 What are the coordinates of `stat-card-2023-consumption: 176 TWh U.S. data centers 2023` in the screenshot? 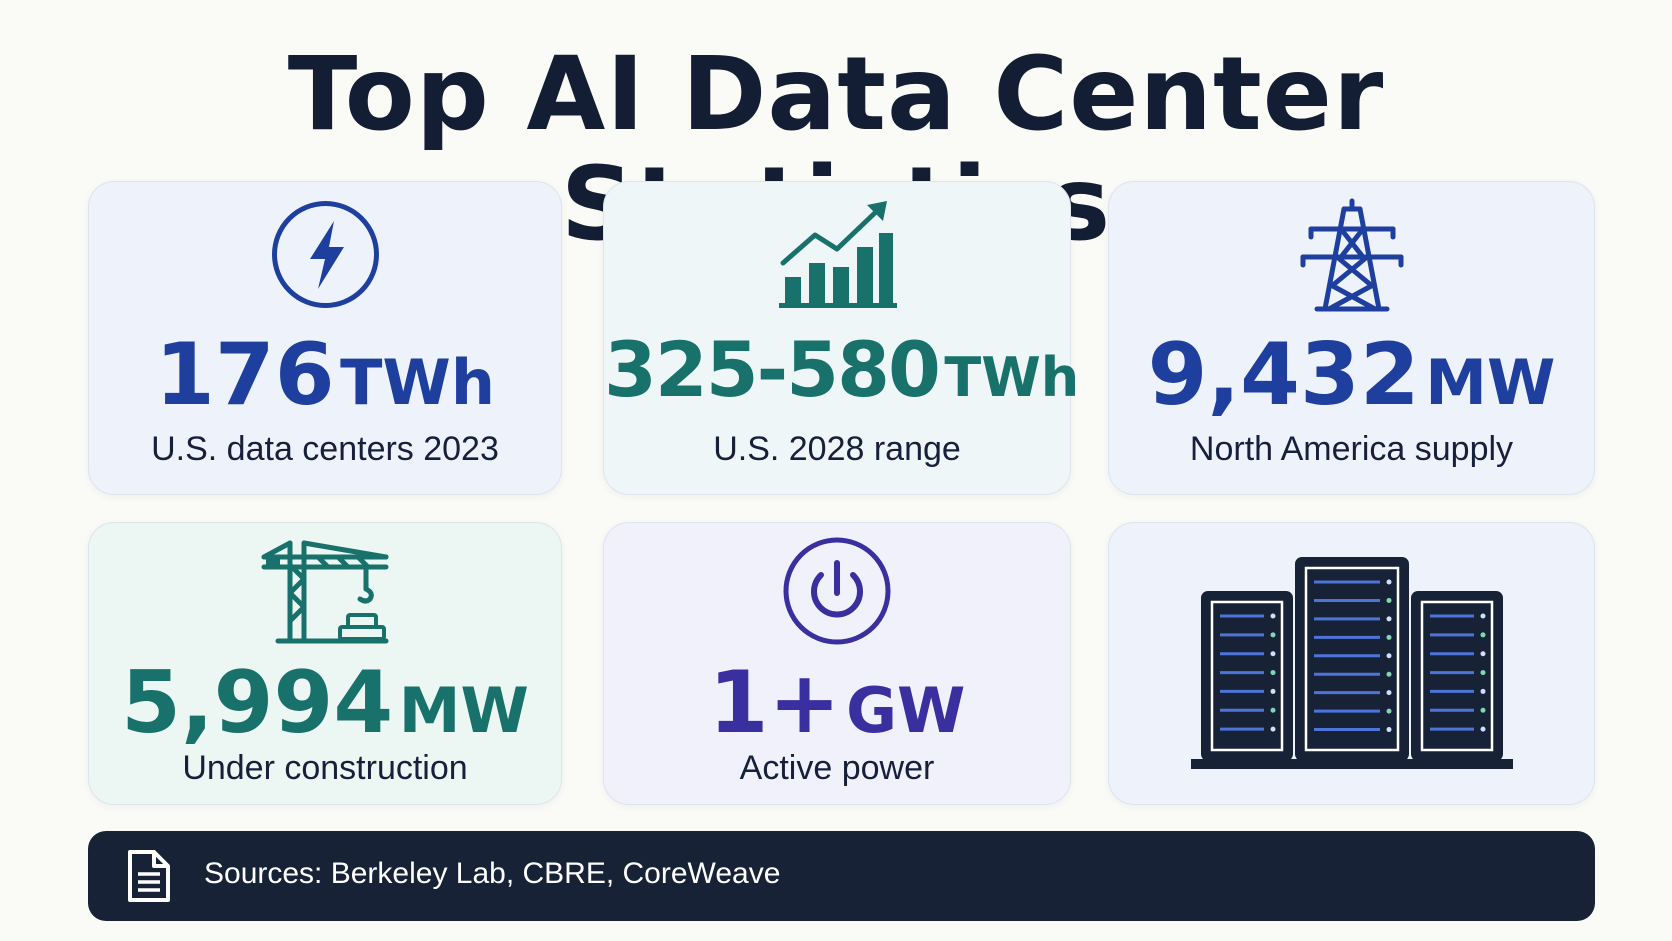 It's located at (325, 338).